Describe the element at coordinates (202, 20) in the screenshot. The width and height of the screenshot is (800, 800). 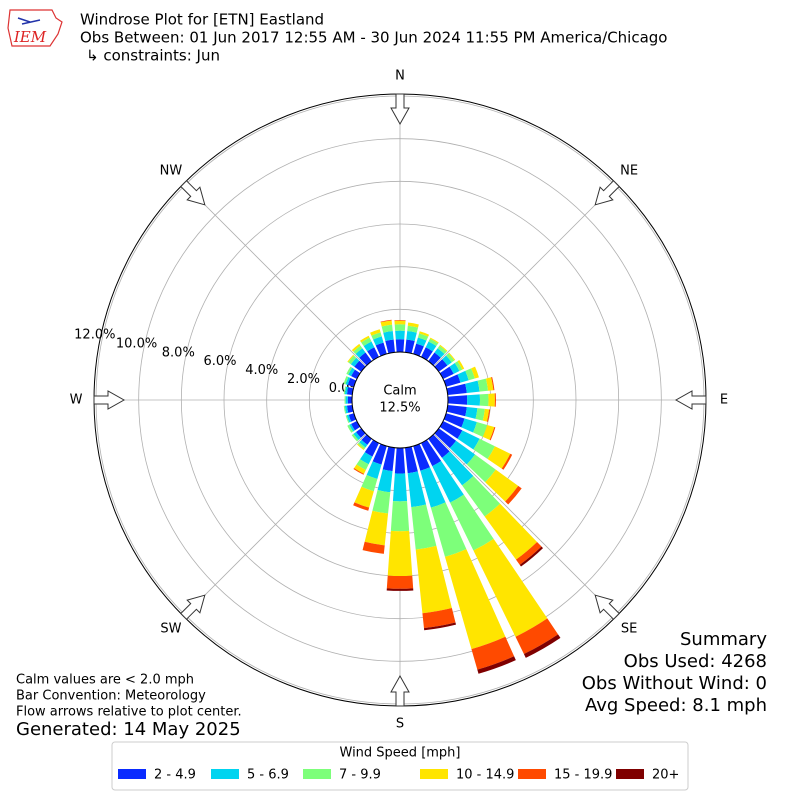
I see `chart-title: Windrose Plot for [ETN] Eastland` at that location.